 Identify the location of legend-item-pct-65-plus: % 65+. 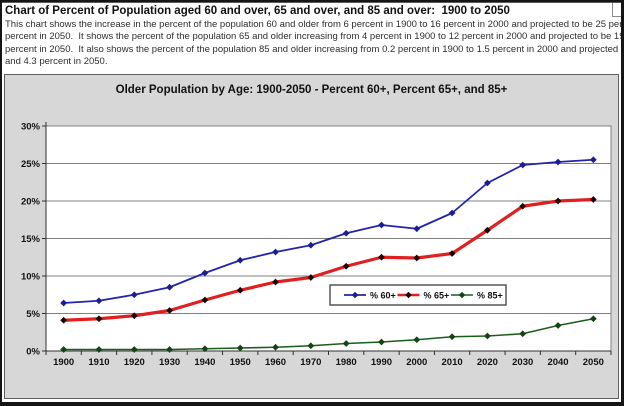
(423, 296).